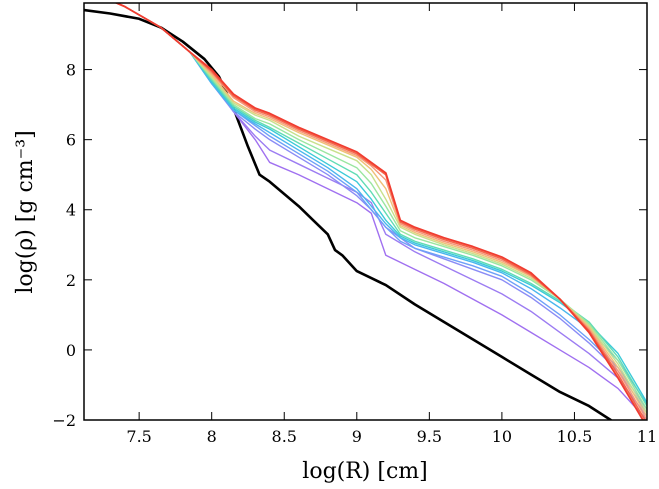 The width and height of the screenshot is (659, 489). Describe the element at coordinates (429, 436) in the screenshot. I see `x-tick-label-4: 9.5` at that location.